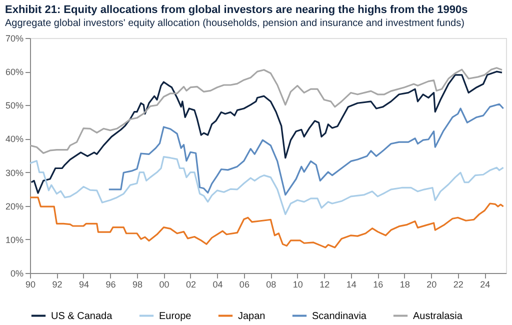 The height and width of the screenshot is (325, 512). I want to click on x-tick-label: 16, so click(378, 285).